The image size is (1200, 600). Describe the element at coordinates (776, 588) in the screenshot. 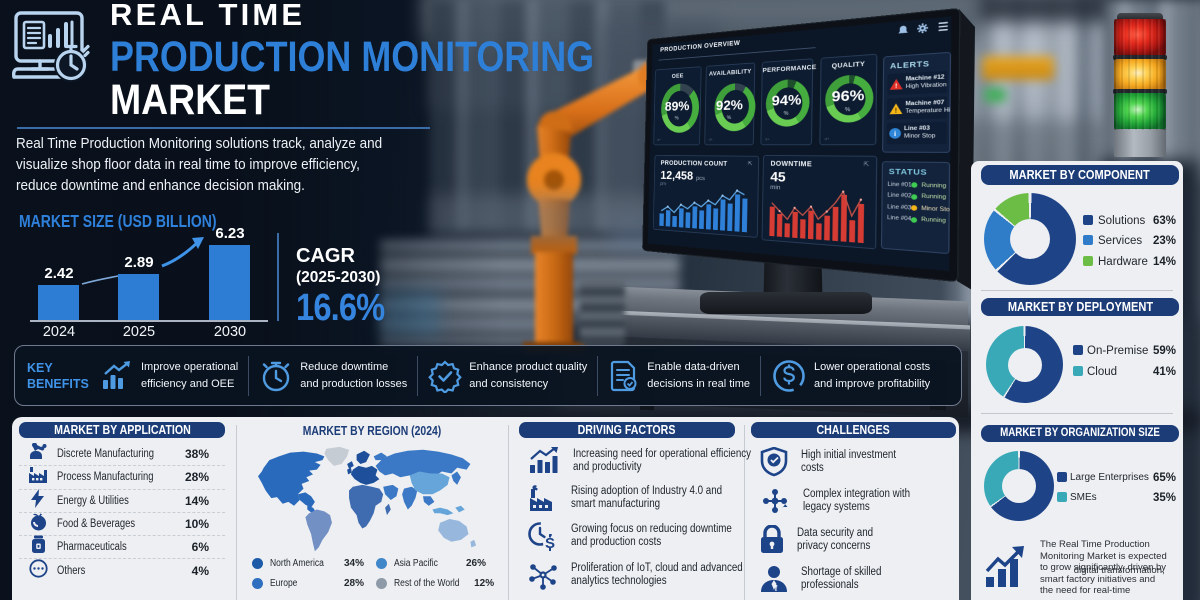

I see `svg-text: f` at that location.